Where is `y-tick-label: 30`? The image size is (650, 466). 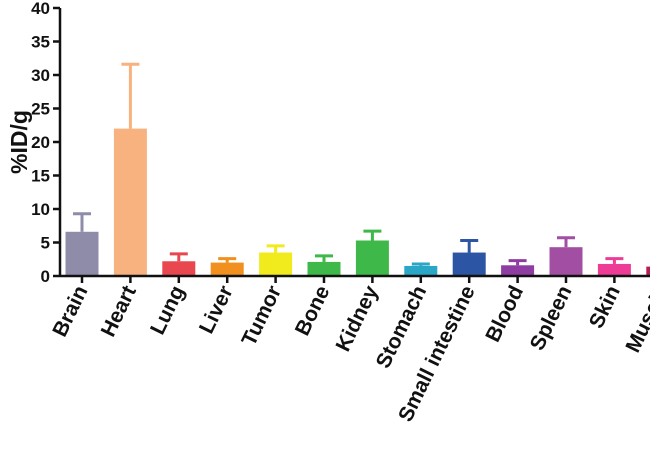
y-tick-label: 30 is located at coordinates (40, 75).